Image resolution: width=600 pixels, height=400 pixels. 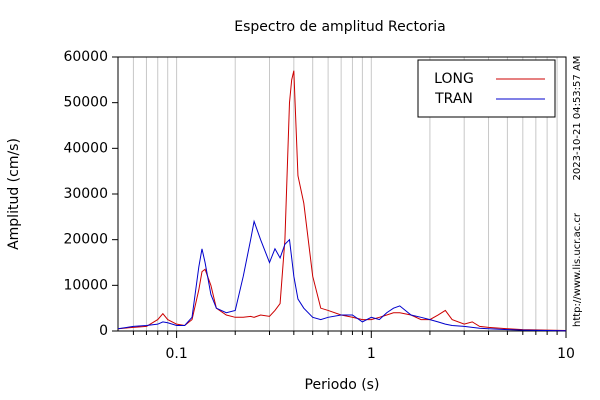 I want to click on y-tick-label: 60000, so click(x=85, y=57).